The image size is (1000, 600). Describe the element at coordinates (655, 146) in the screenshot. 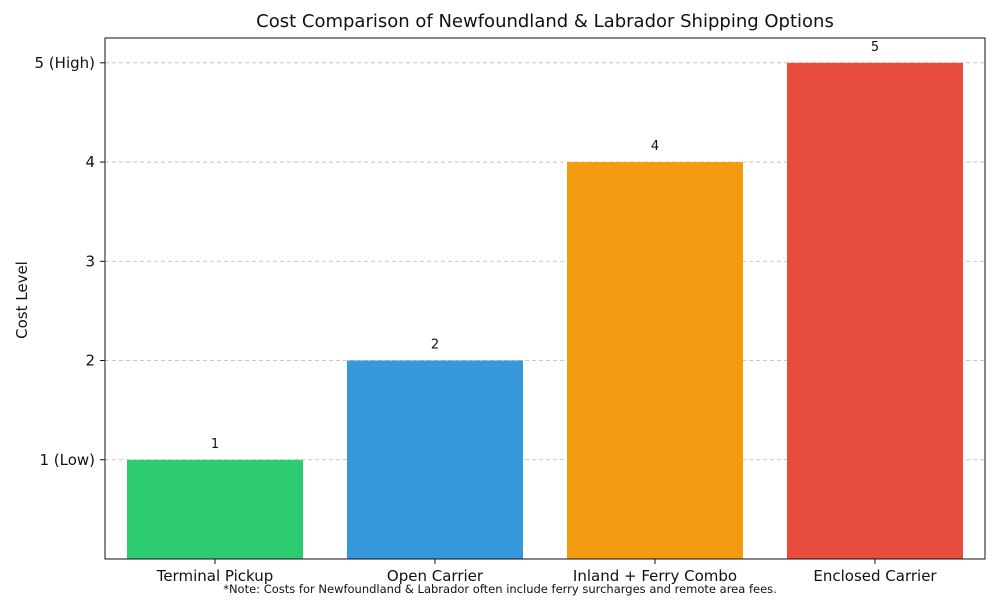

I see `data-label: 4` at that location.